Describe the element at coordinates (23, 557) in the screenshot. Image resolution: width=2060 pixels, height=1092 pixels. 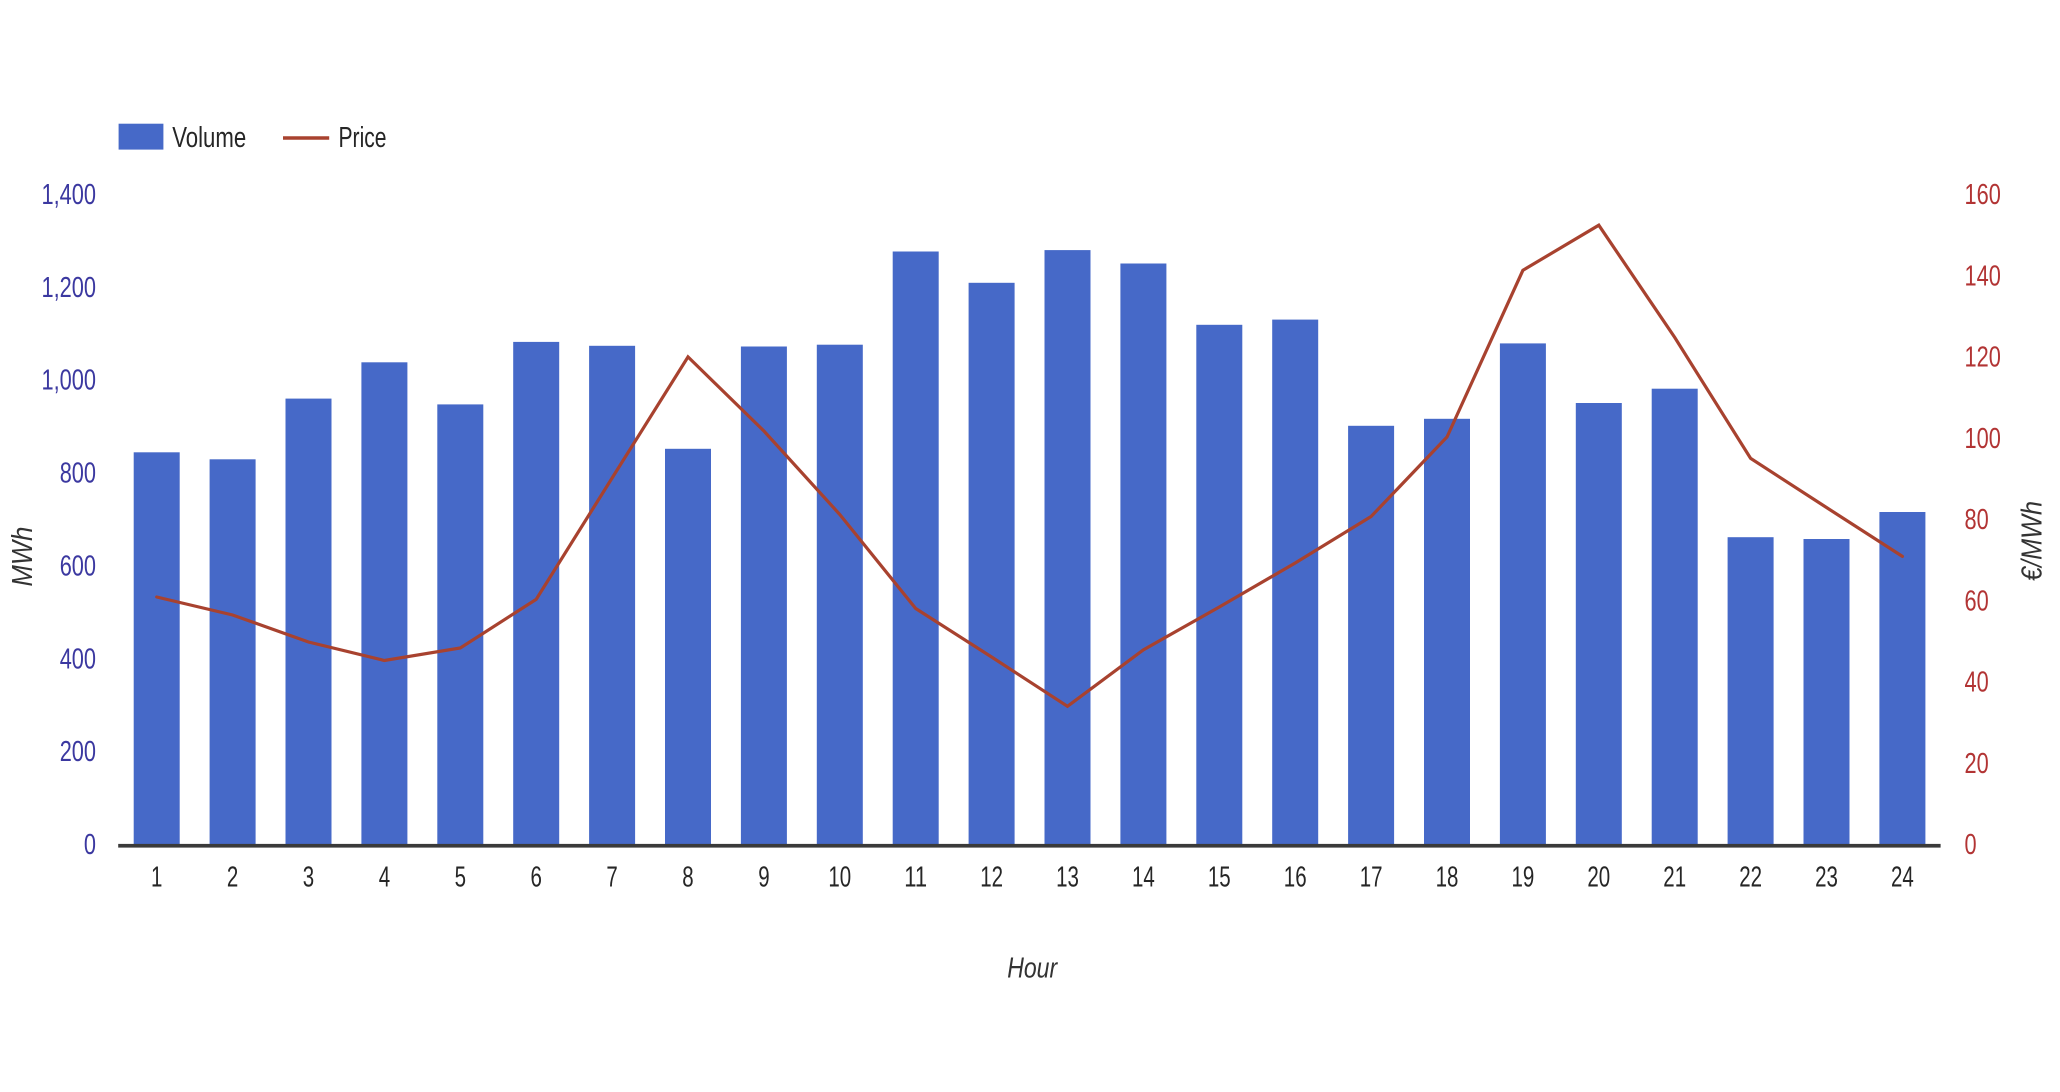
I see `svg-text: MWh` at that location.